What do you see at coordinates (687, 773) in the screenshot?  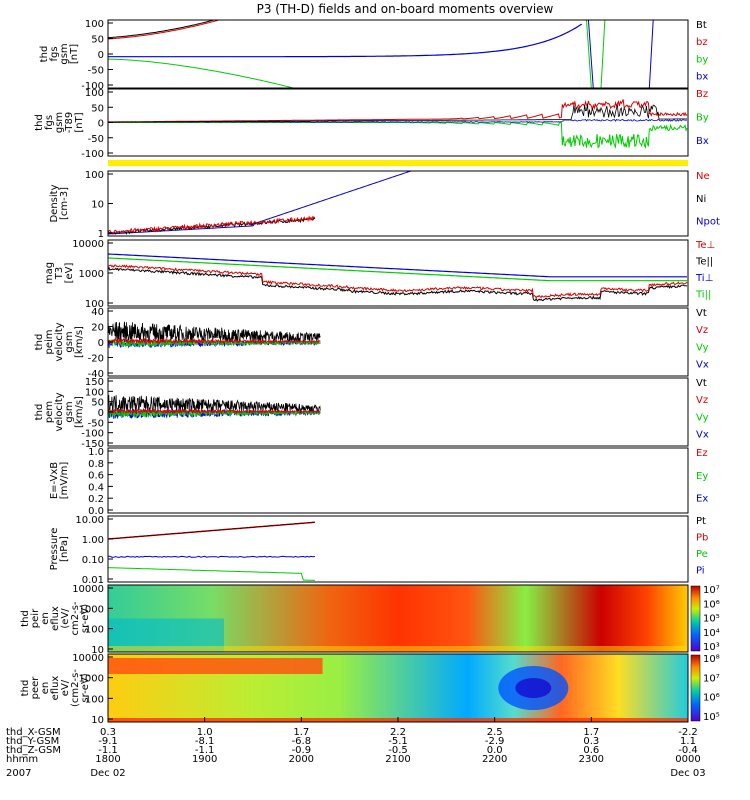 I see `date-end: Dec 03` at bounding box center [687, 773].